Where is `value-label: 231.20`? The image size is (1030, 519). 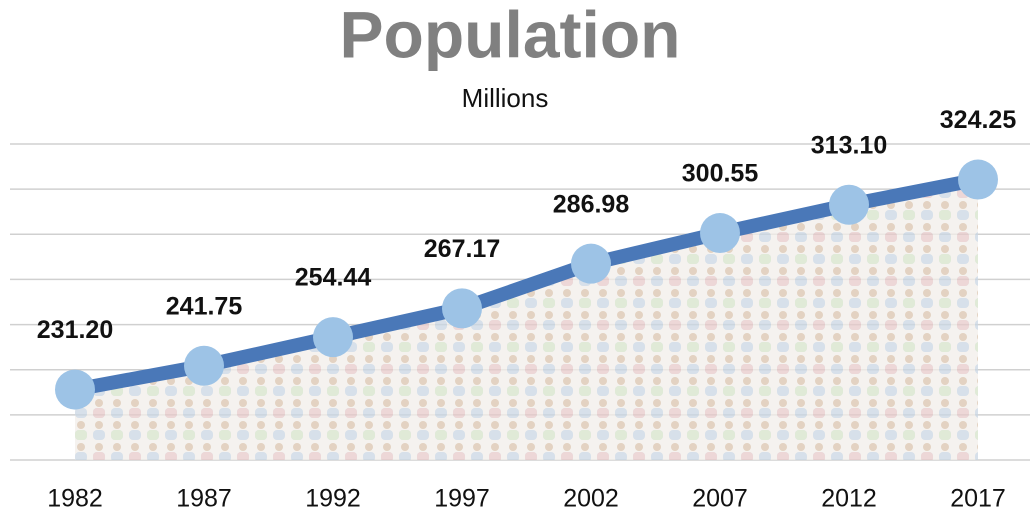 value-label: 231.20 is located at coordinates (75, 330).